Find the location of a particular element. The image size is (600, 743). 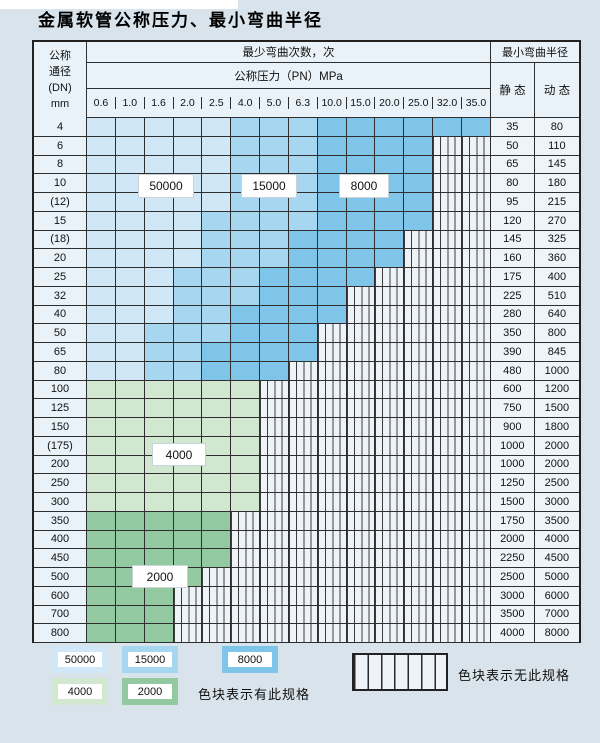

bend-count-label: 2000 is located at coordinates (160, 576).